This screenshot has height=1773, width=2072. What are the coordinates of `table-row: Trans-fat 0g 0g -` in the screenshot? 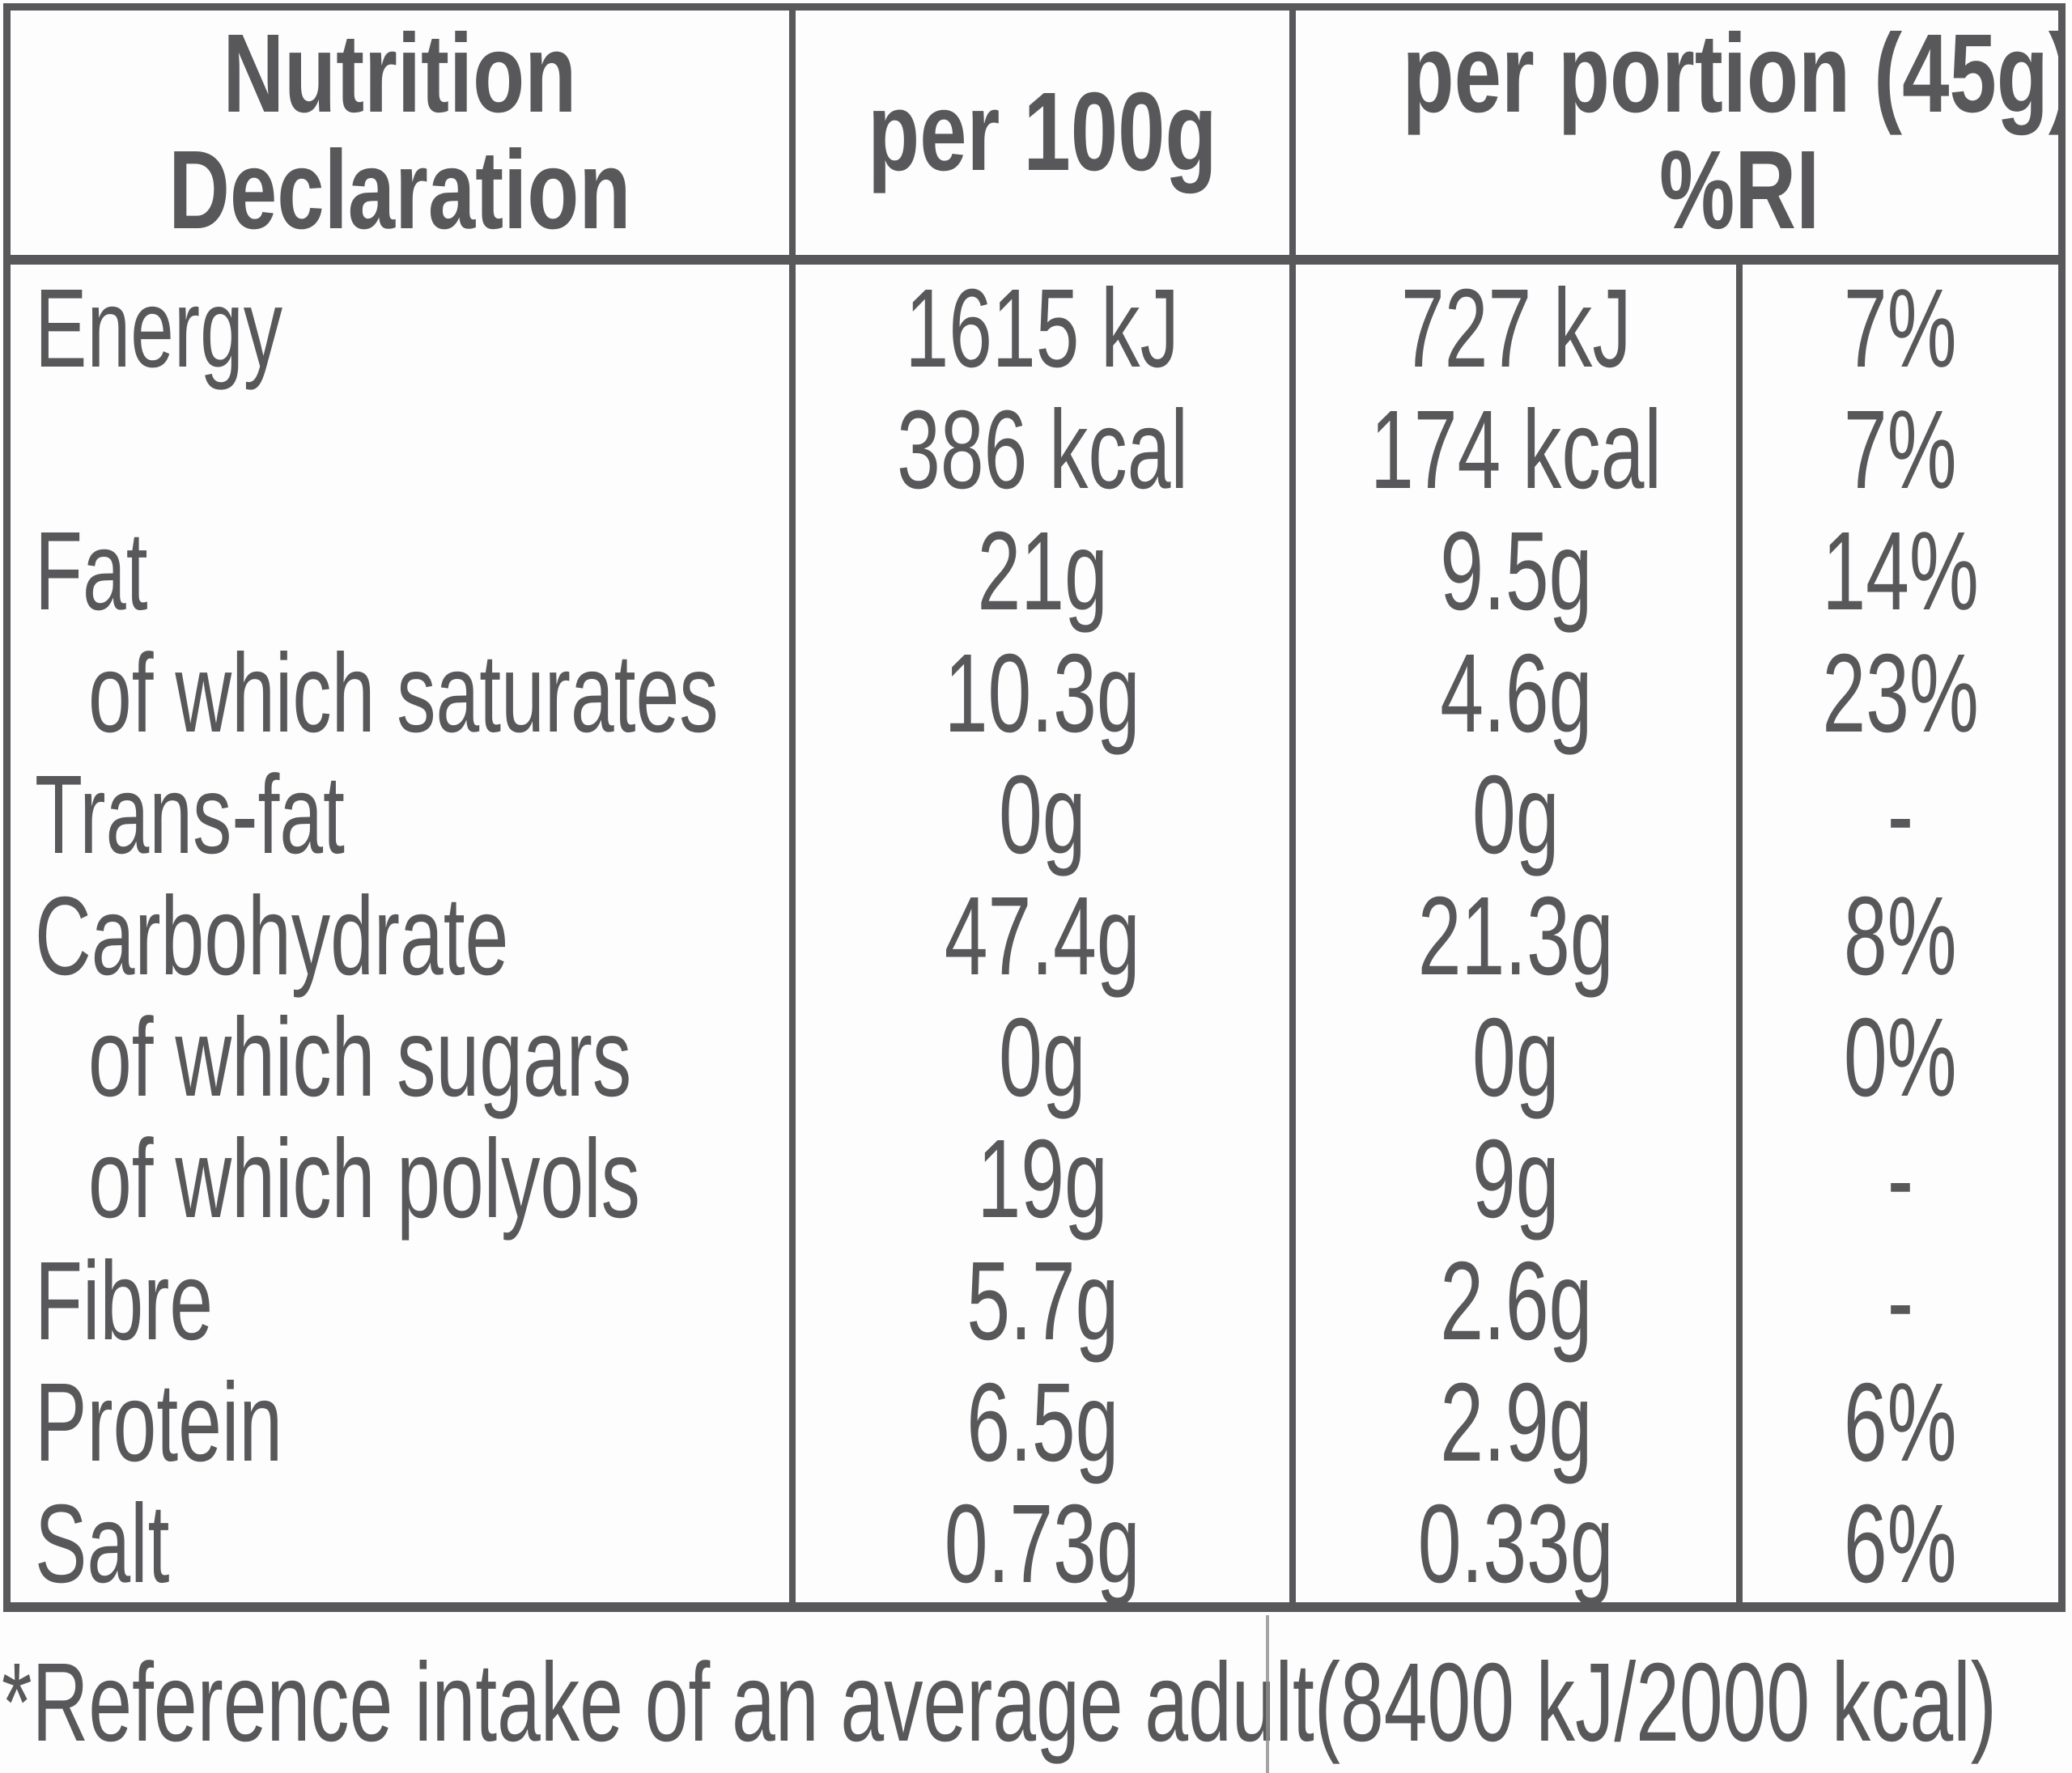 It's located at (1034, 815).